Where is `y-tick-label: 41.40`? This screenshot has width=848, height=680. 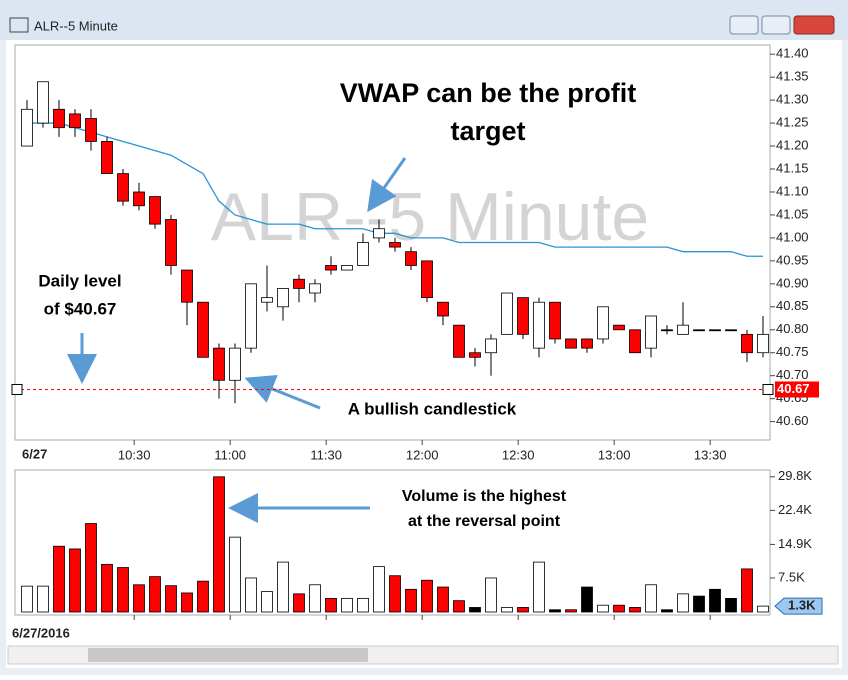 y-tick-label: 41.40 is located at coordinates (792, 53).